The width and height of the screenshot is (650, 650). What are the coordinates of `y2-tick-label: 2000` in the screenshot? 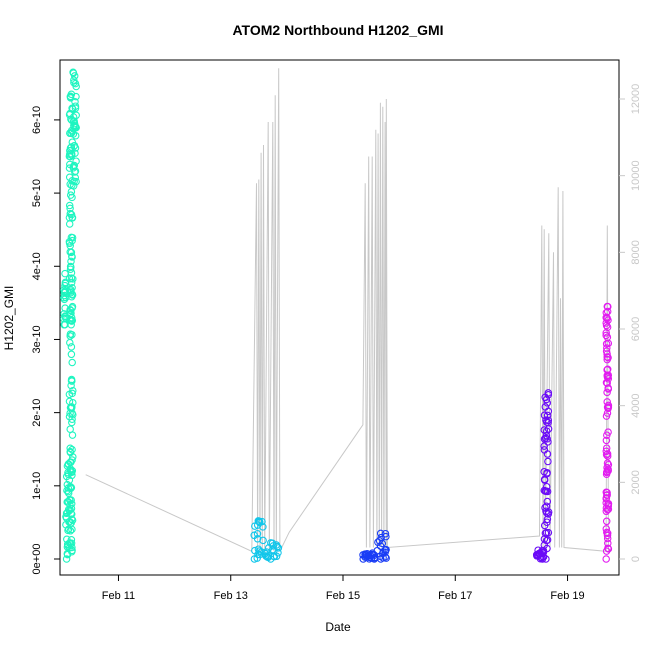 It's located at (636, 482).